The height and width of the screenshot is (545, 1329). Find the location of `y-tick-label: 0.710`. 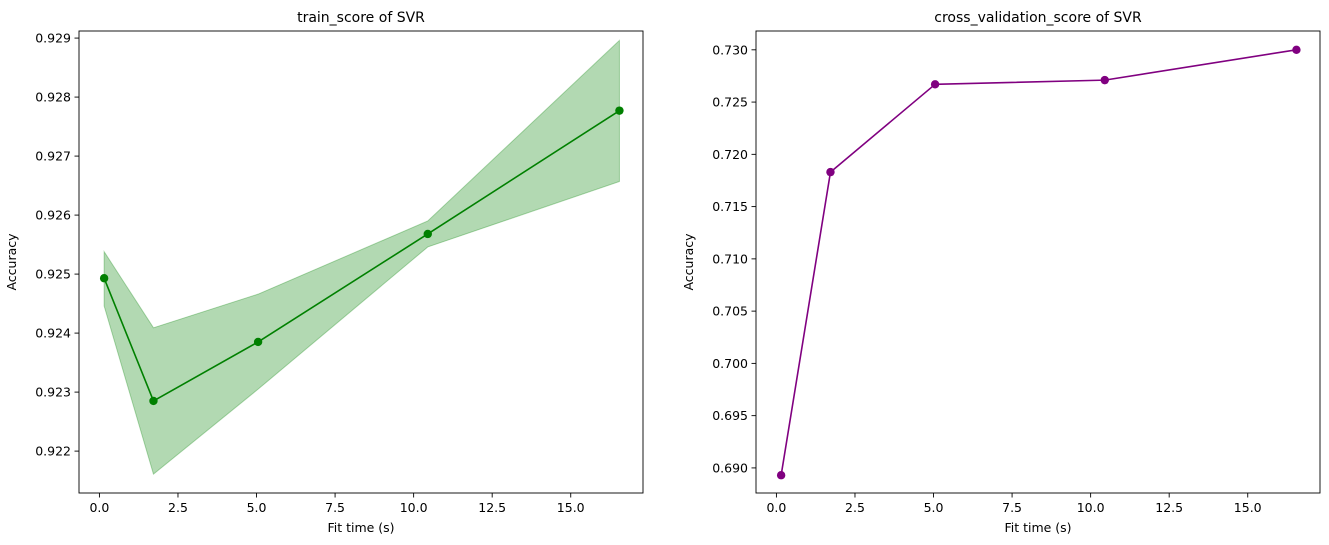

y-tick-label: 0.710 is located at coordinates (730, 258).